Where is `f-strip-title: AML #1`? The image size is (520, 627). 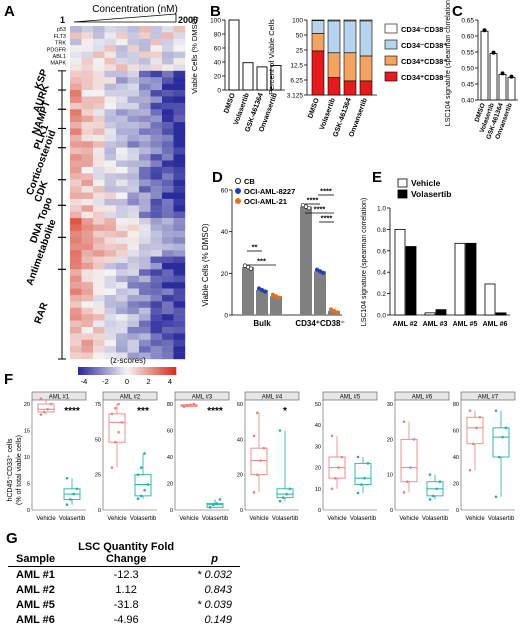
f-strip-title: AML #1 is located at coordinates (59, 398).